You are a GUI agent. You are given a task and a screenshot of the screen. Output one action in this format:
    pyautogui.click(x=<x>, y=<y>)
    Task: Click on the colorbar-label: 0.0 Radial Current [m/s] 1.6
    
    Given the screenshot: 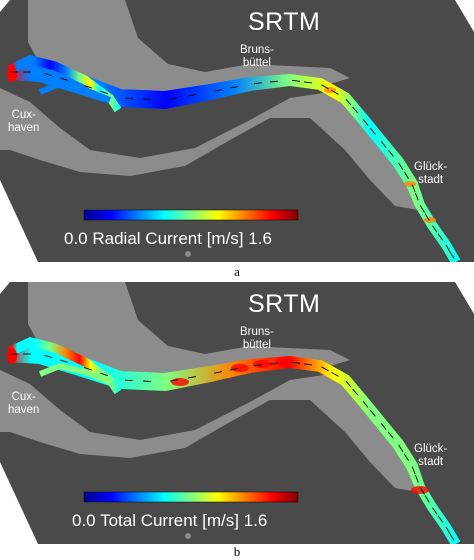 What is the action you would take?
    pyautogui.click(x=168, y=239)
    